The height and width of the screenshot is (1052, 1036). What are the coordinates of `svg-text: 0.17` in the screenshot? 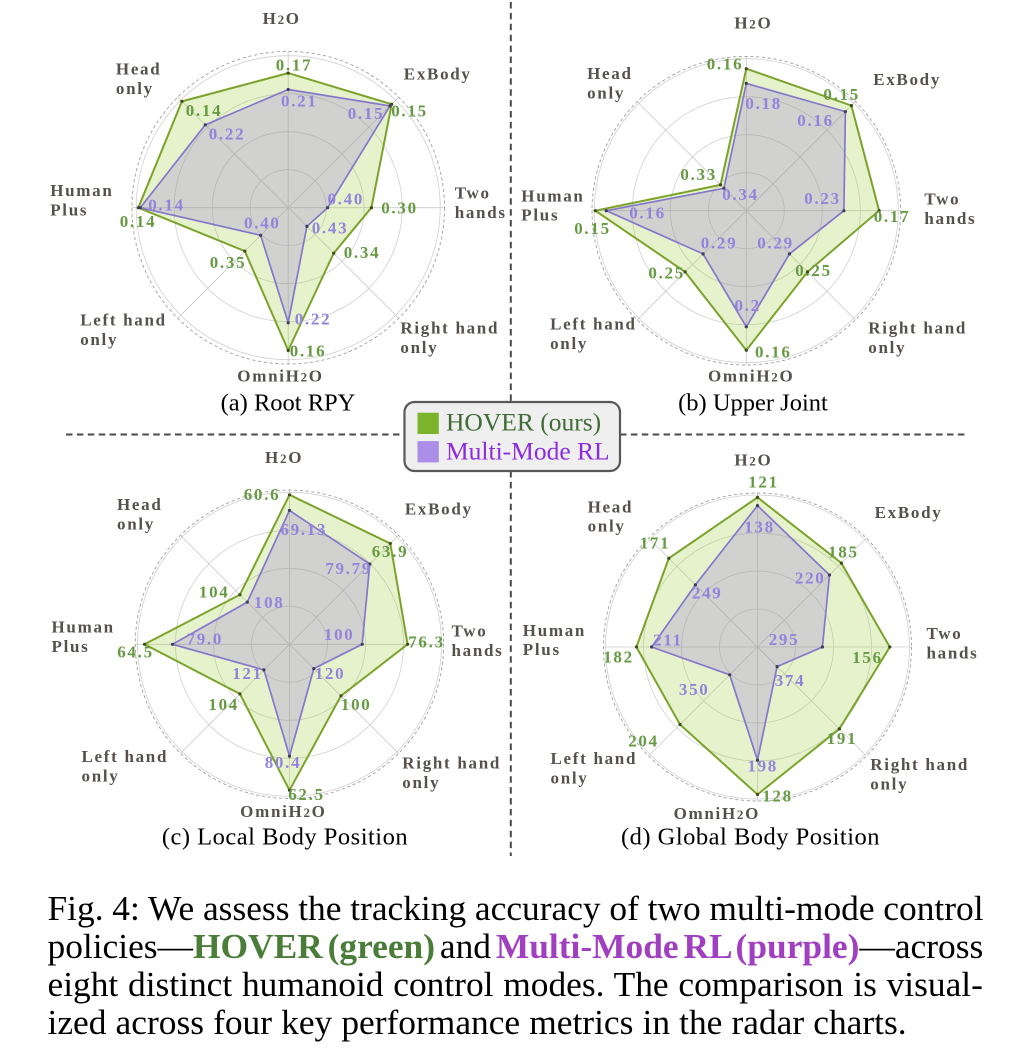 It's located at (892, 216).